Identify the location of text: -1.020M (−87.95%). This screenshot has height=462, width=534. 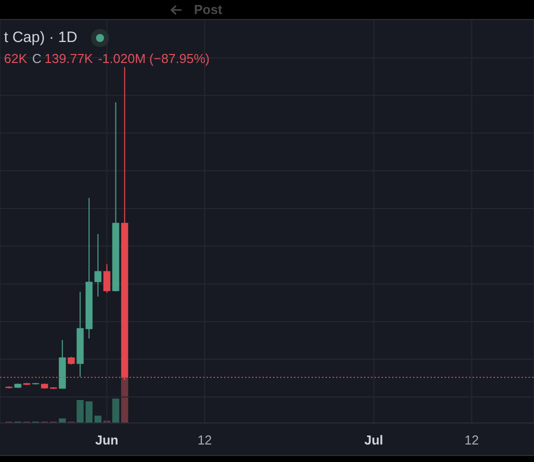
(154, 58).